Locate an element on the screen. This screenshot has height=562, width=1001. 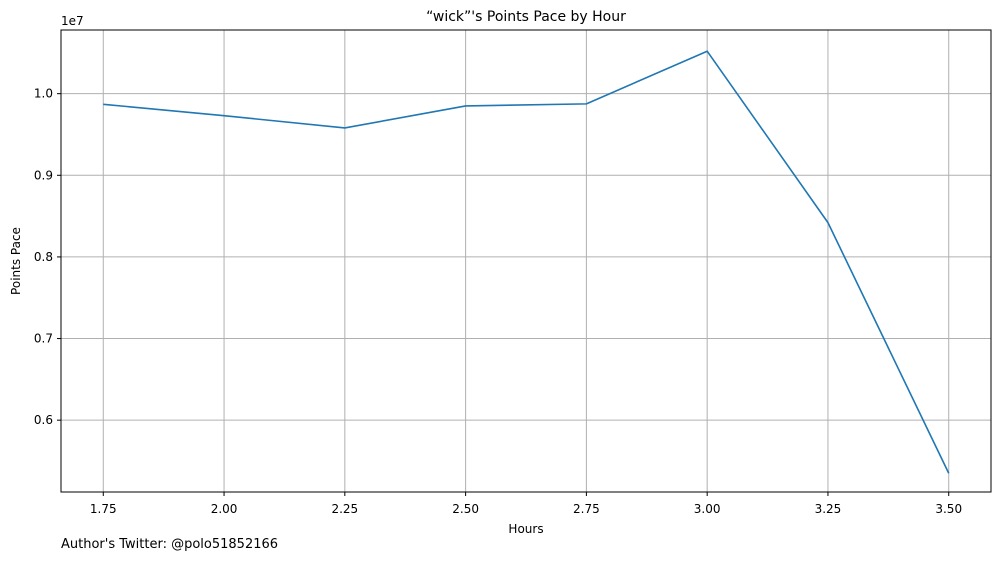
x-tick-label: 3.25 is located at coordinates (828, 509).